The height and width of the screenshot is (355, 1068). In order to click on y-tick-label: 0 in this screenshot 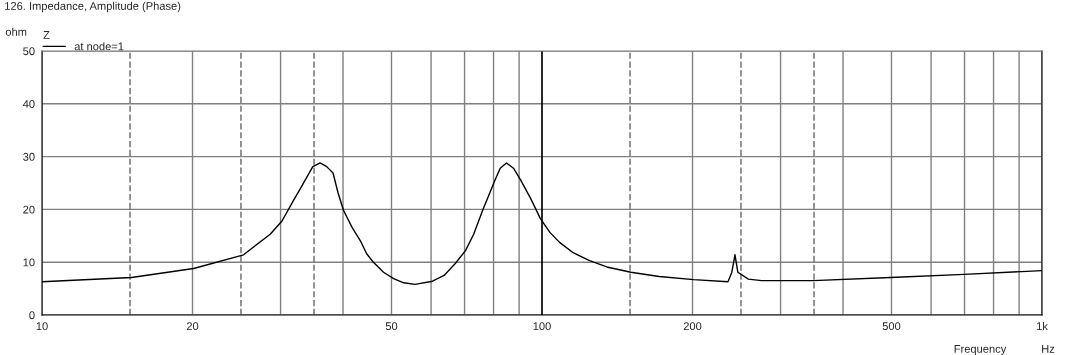, I will do `click(32, 315)`.